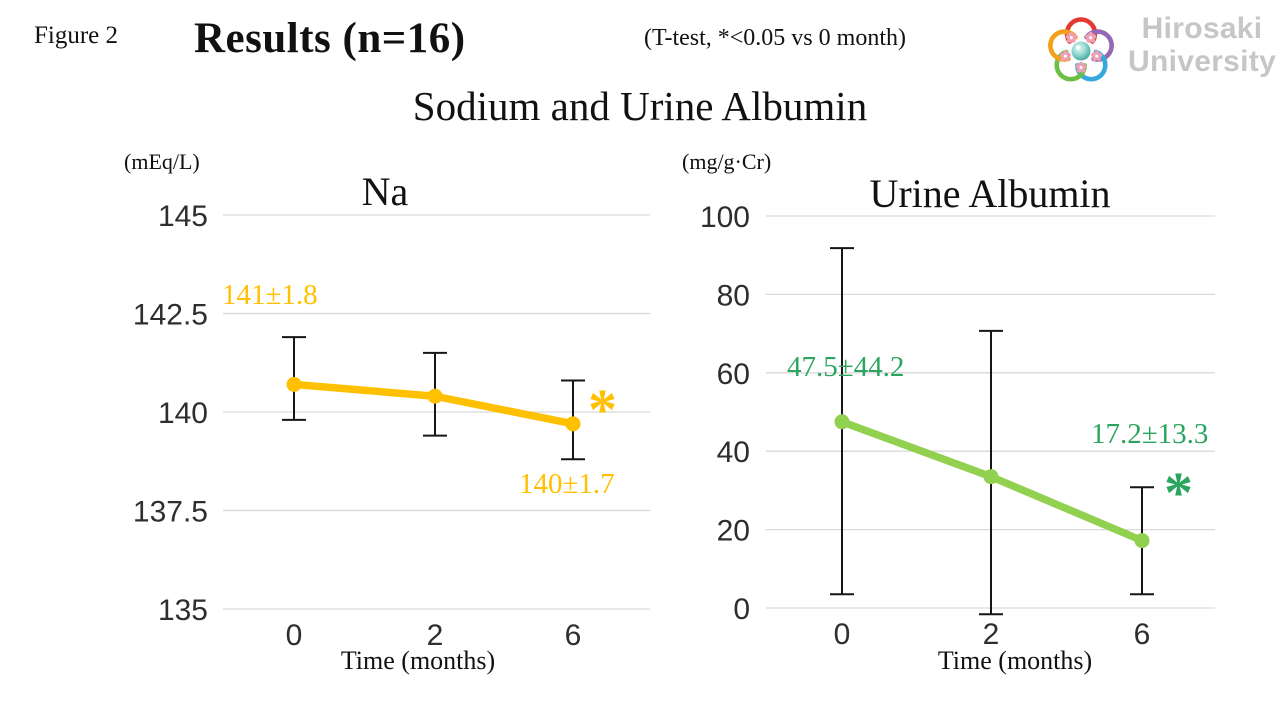 This screenshot has height=720, width=1280. I want to click on y-tick-label: 137.5, so click(170, 512).